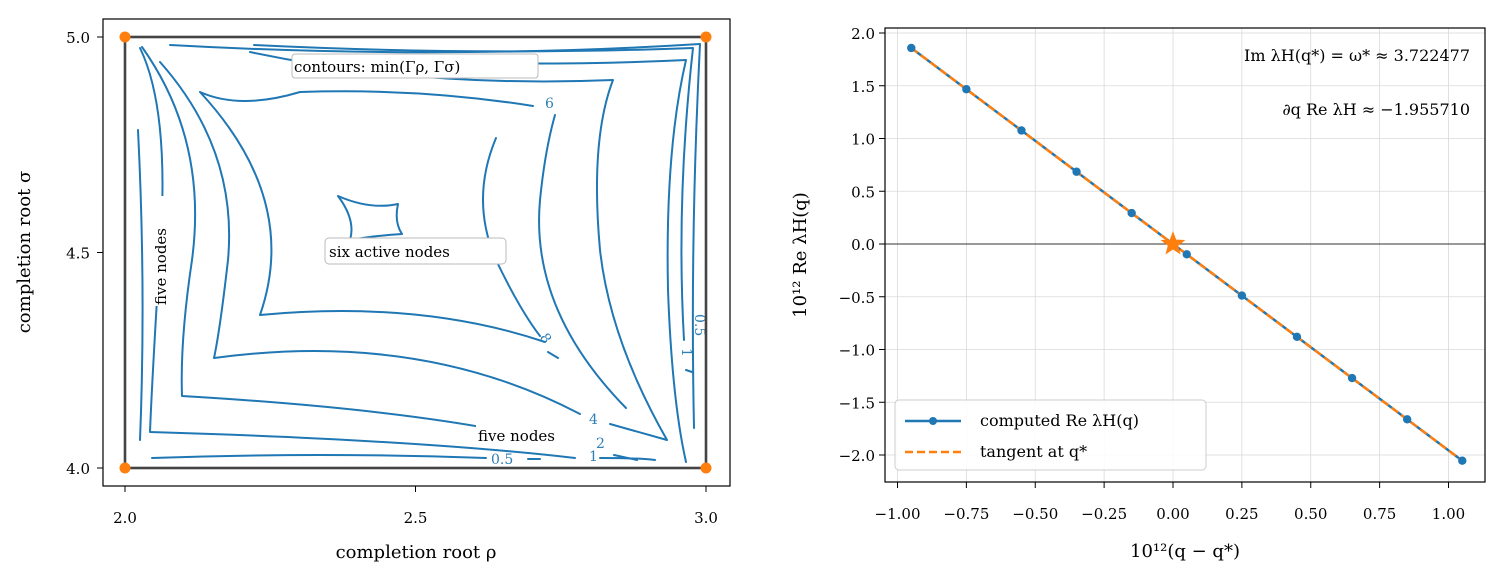  I want to click on legend-label-tangent: tangent at q*, so click(1033, 451).